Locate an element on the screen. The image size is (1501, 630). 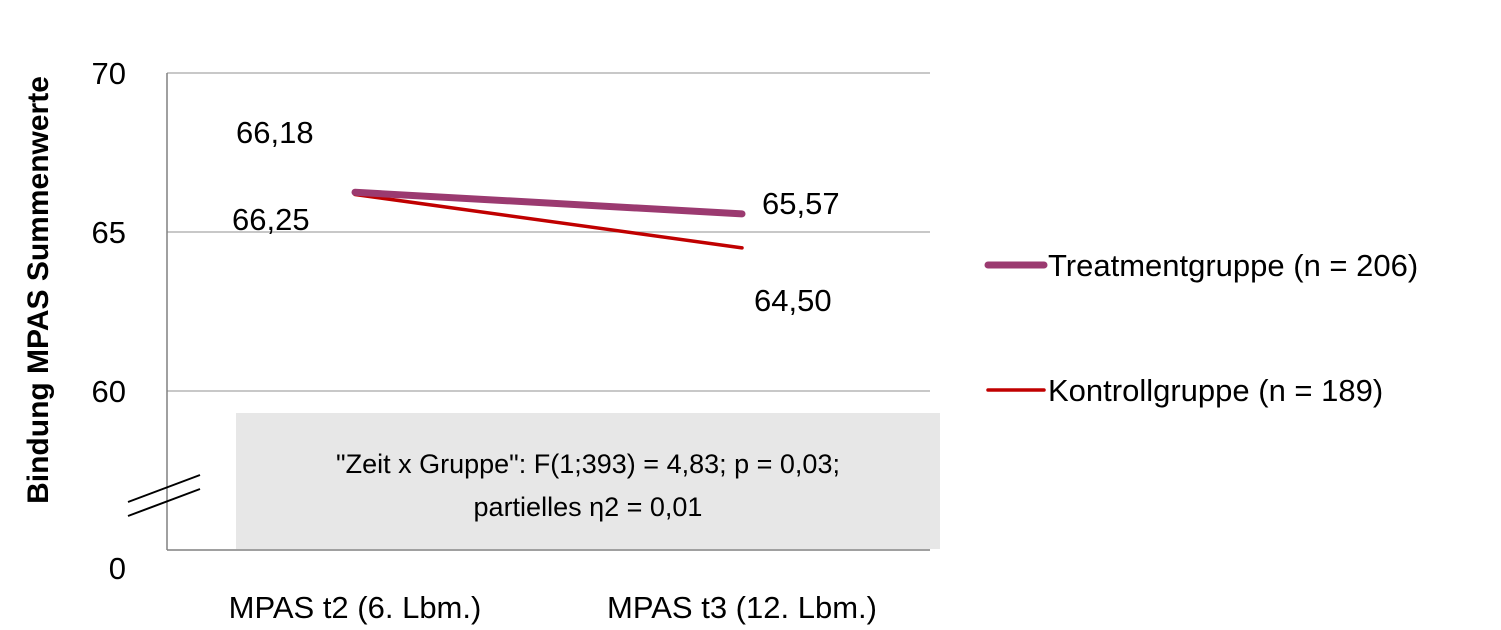
data-label: 64,50 is located at coordinates (793, 300).